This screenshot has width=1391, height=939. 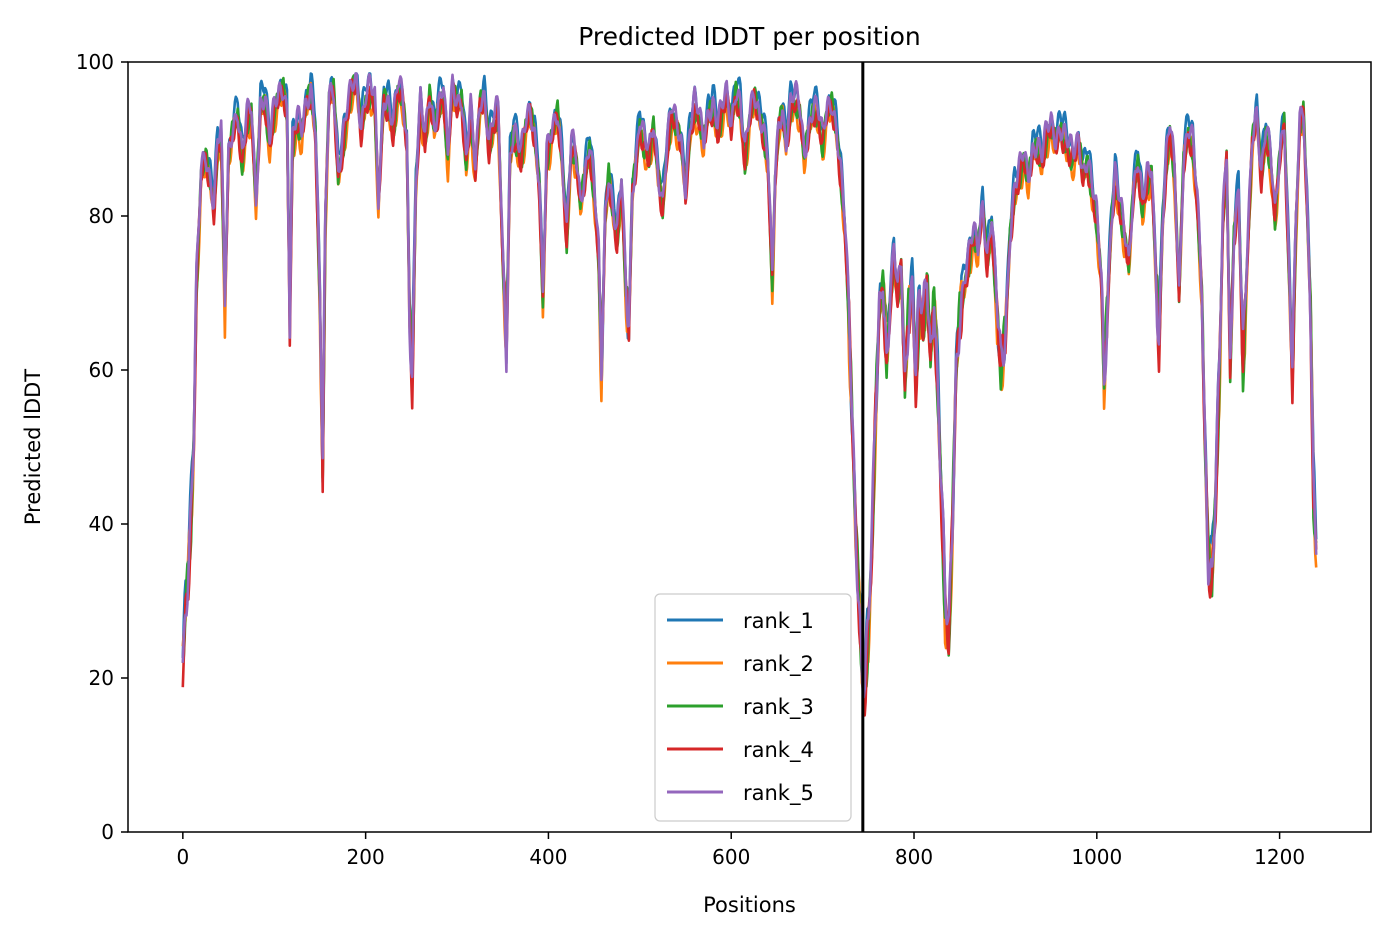 I want to click on legend-label-rank-3: rank_3, so click(x=778, y=707).